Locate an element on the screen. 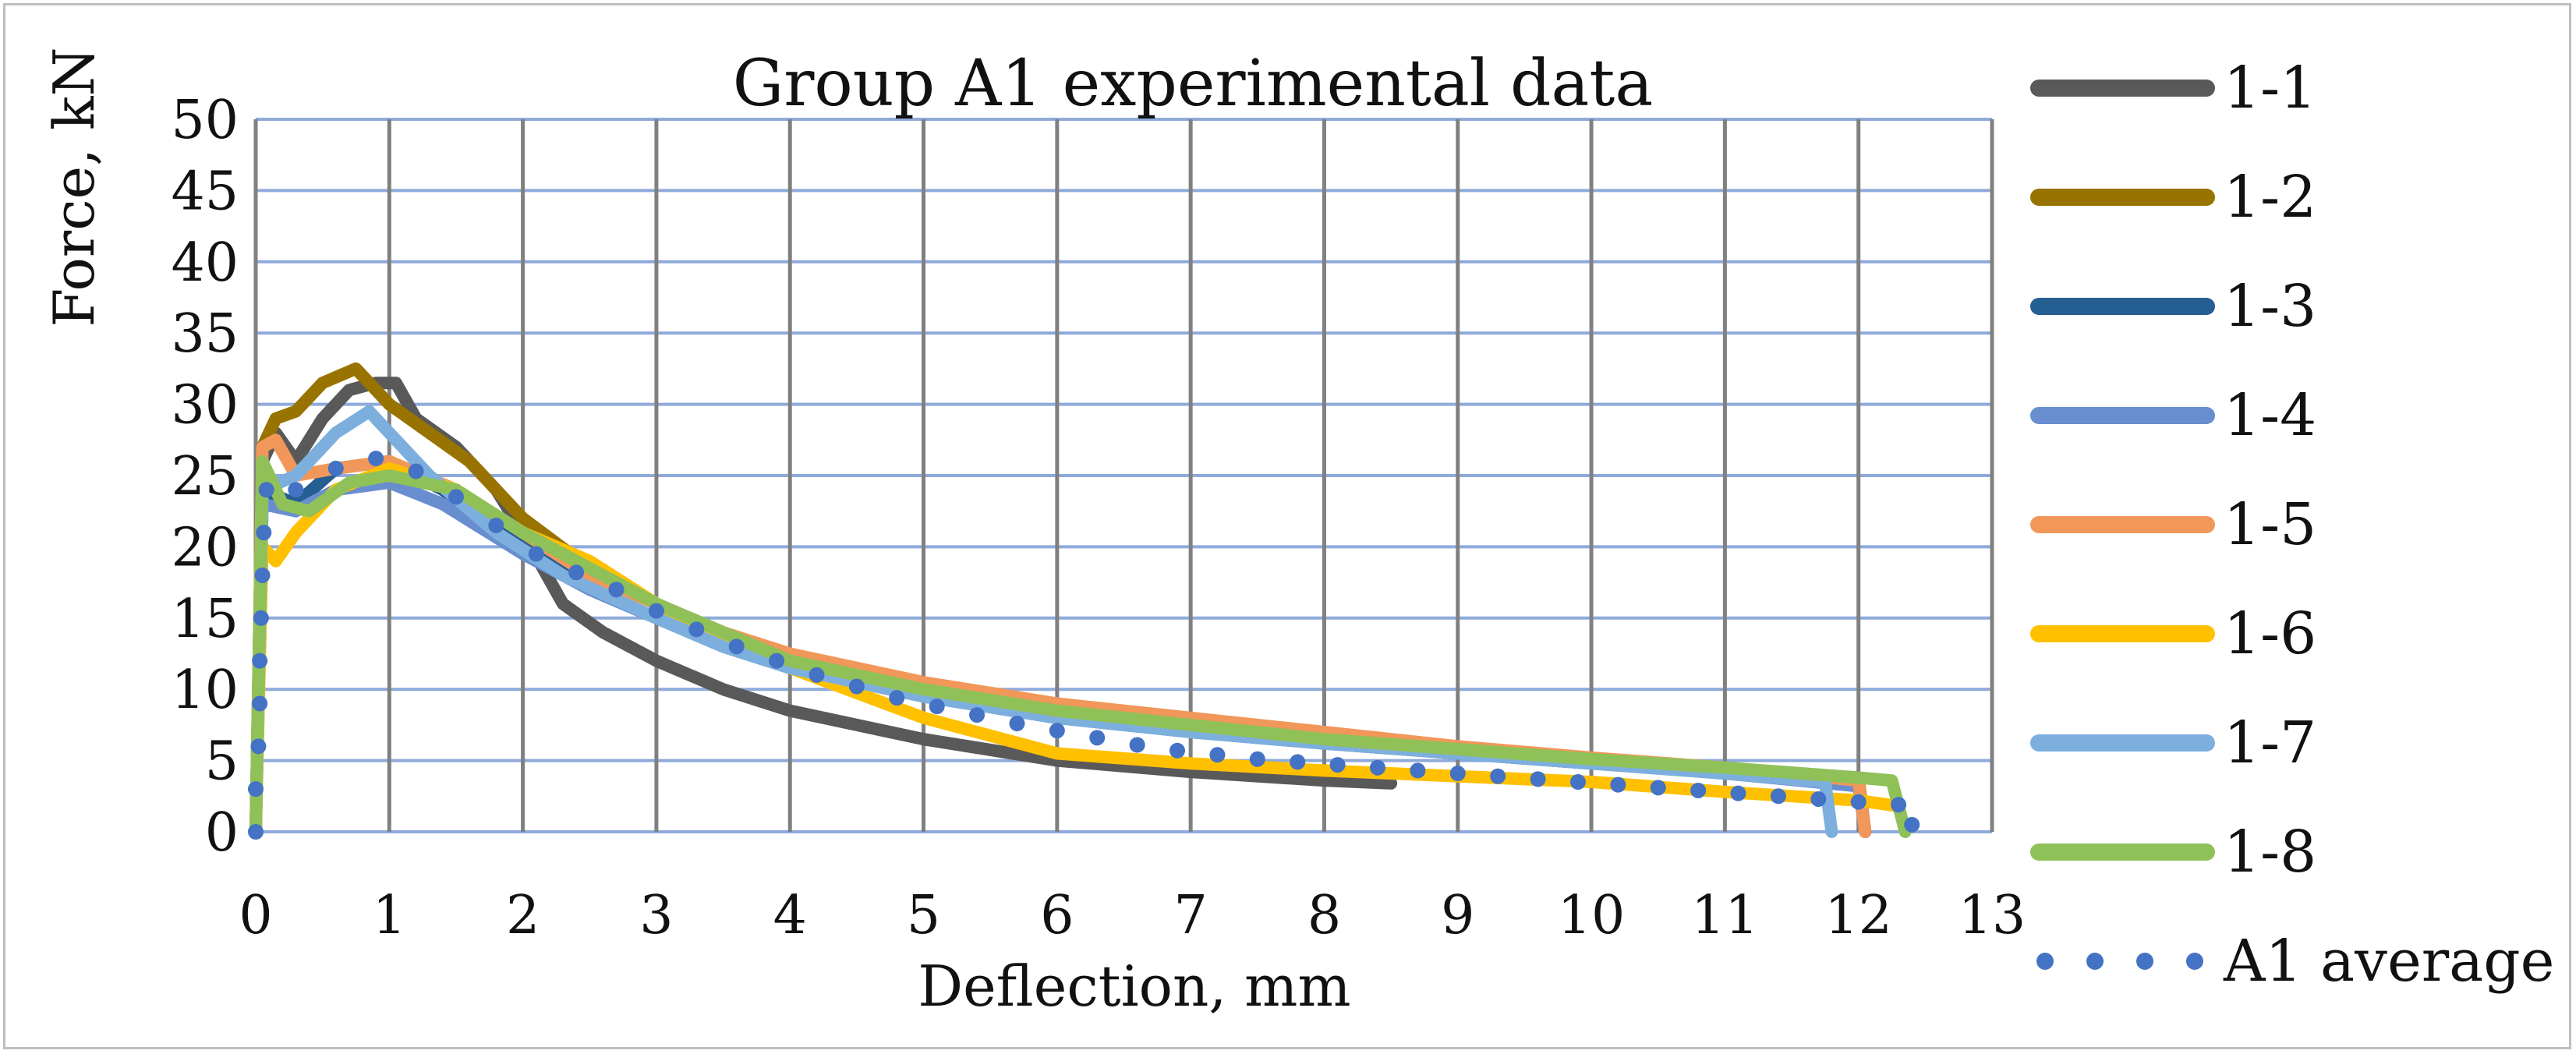 The width and height of the screenshot is (2576, 1054). legend-1-1-label: 1-1 is located at coordinates (2270, 88).